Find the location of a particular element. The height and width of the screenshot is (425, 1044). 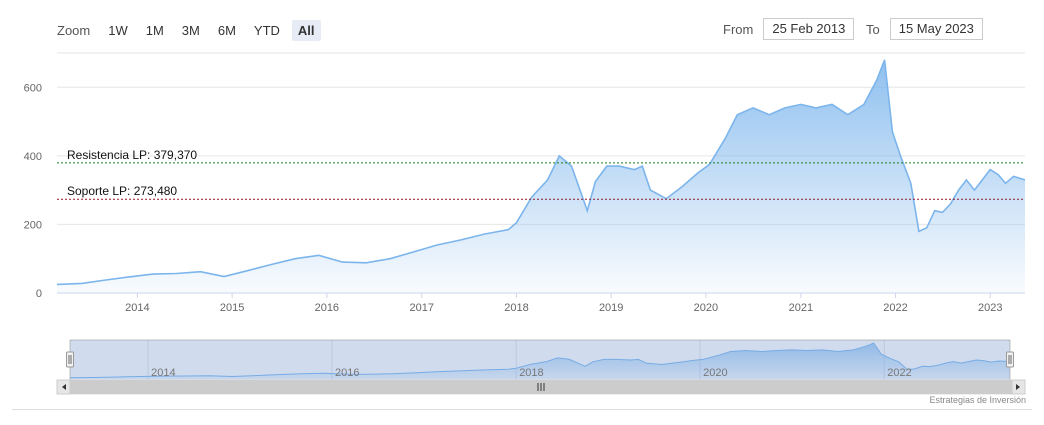

x-tick-label: 2023 is located at coordinates (990, 308).